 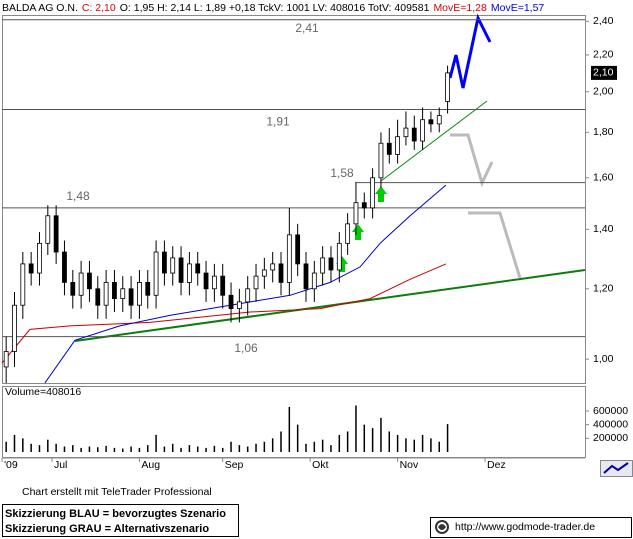 I want to click on volume-tick-label: 600000, so click(x=610, y=411).